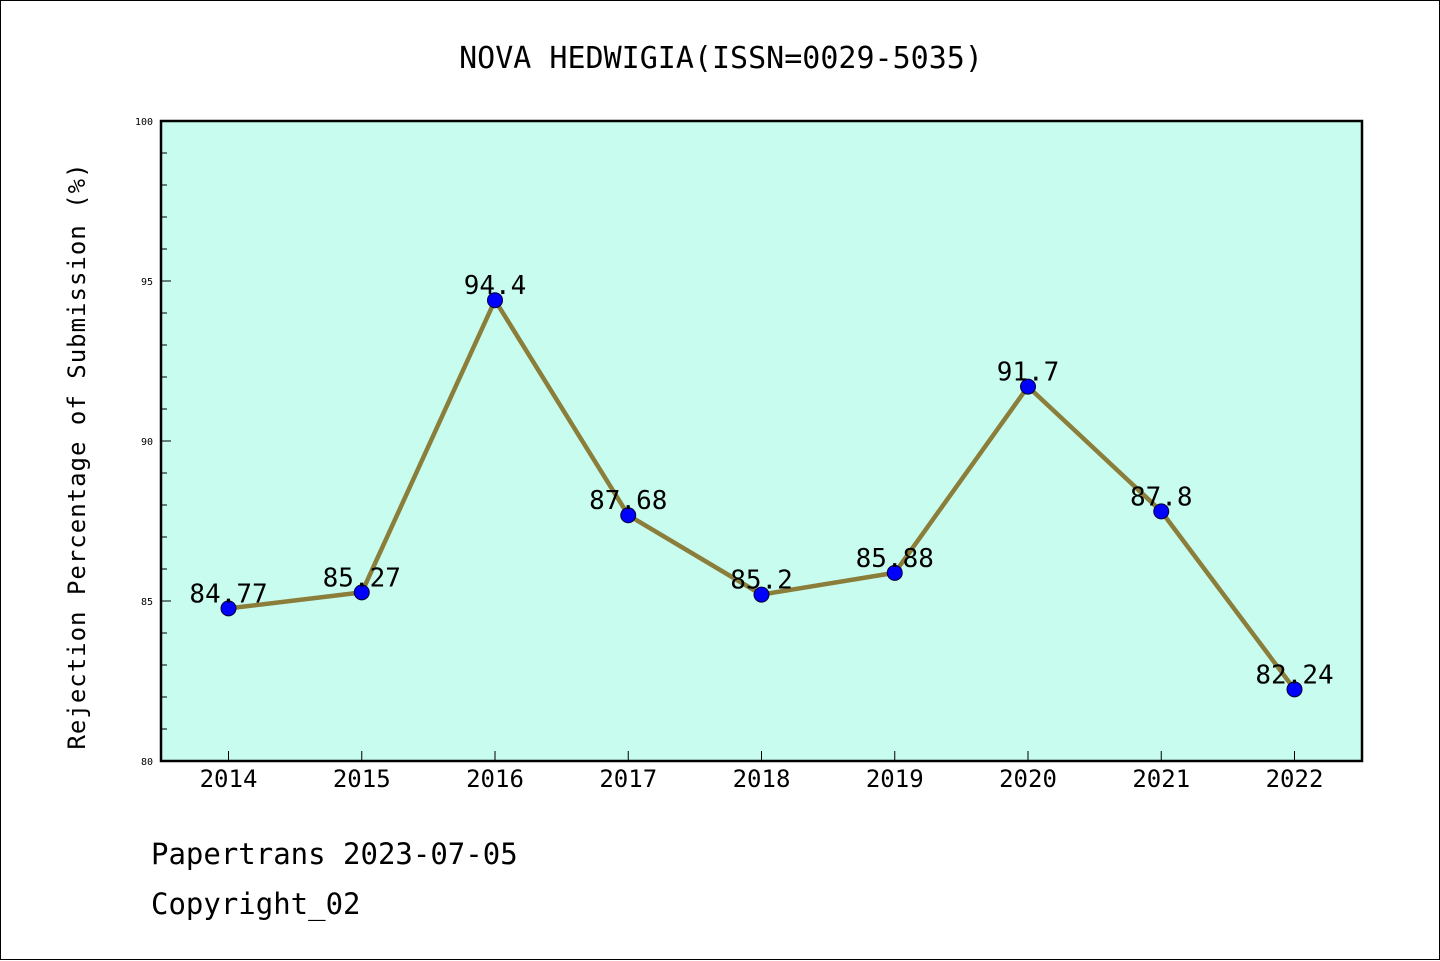  I want to click on y-tick-label: 80, so click(147, 762).